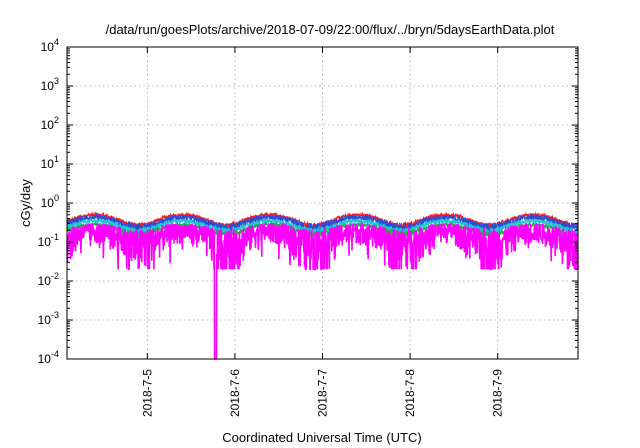 The width and height of the screenshot is (640, 448). I want to click on y-tick-label: 10², so click(50, 123).